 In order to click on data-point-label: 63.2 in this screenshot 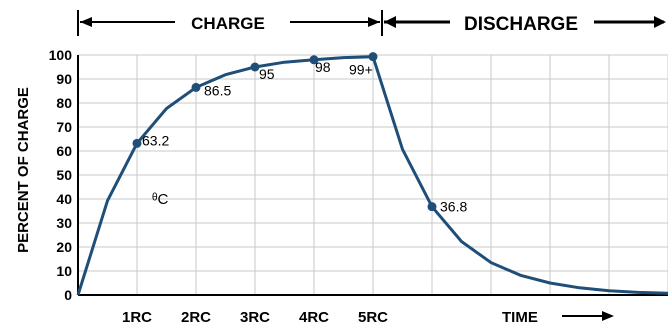, I will do `click(155, 140)`.